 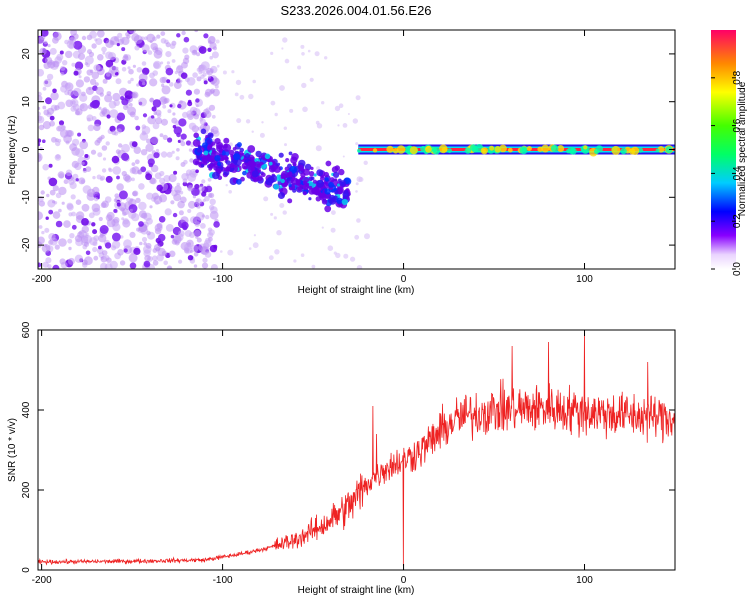 What do you see at coordinates (584, 580) in the screenshot?
I see `x-tick-label: 100` at bounding box center [584, 580].